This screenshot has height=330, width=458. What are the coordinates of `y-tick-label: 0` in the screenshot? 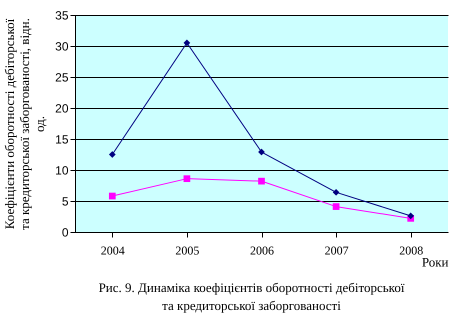 It's located at (65, 233).